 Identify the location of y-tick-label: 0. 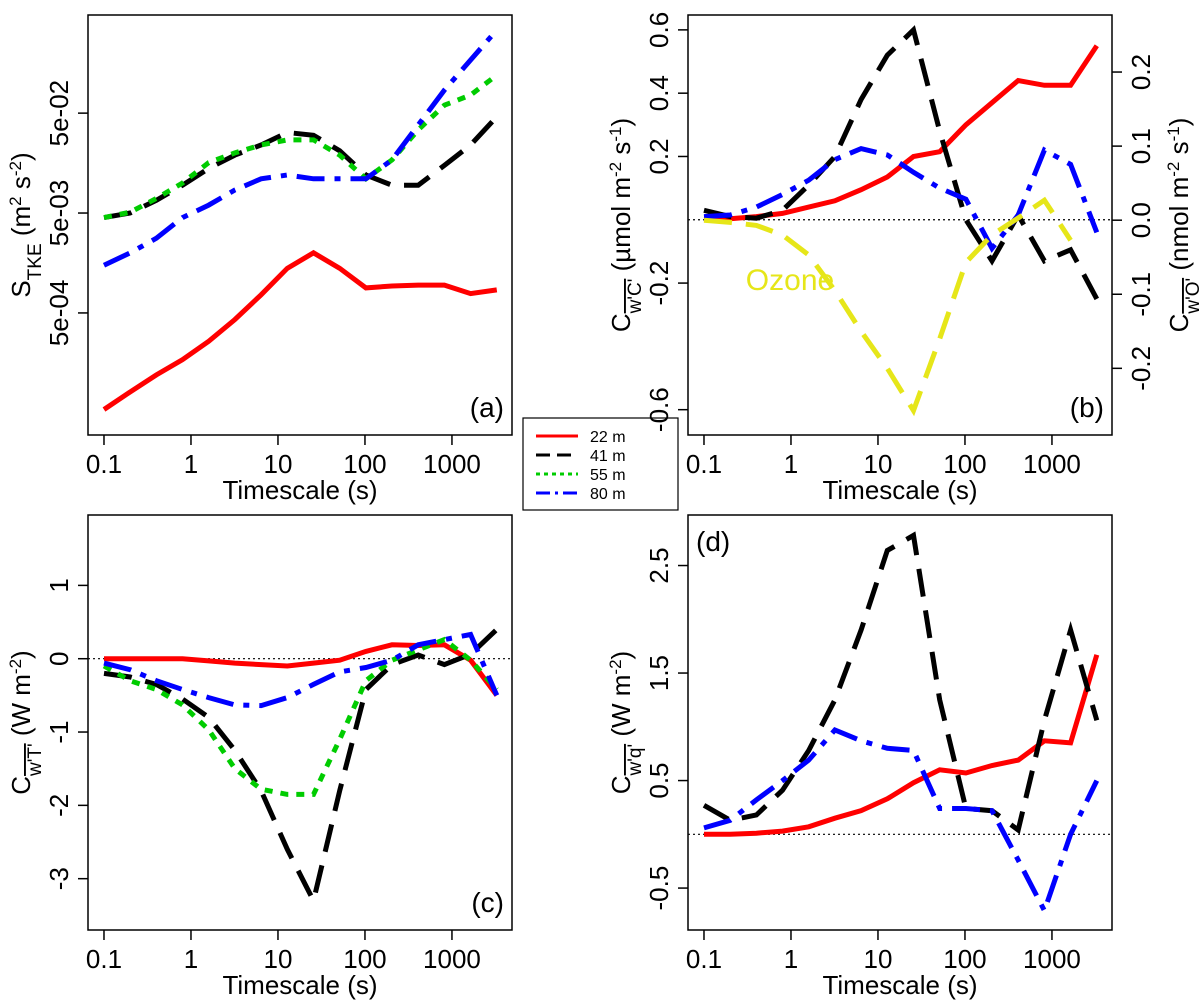
(59, 658).